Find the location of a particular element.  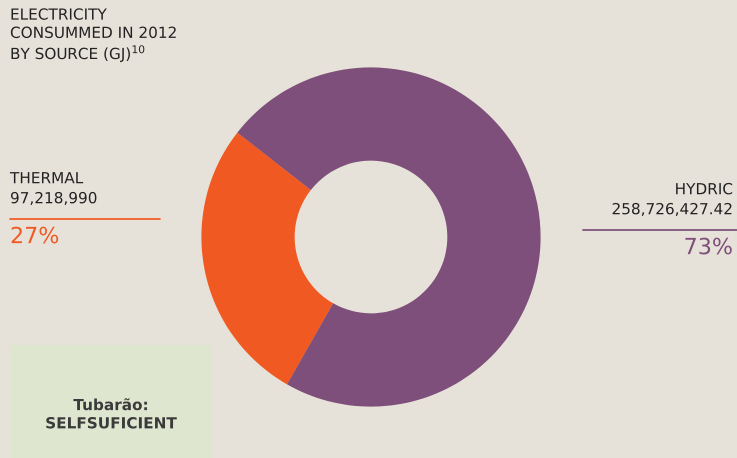

text: Tubarão: SELFSUFICIENT is located at coordinates (111, 413).